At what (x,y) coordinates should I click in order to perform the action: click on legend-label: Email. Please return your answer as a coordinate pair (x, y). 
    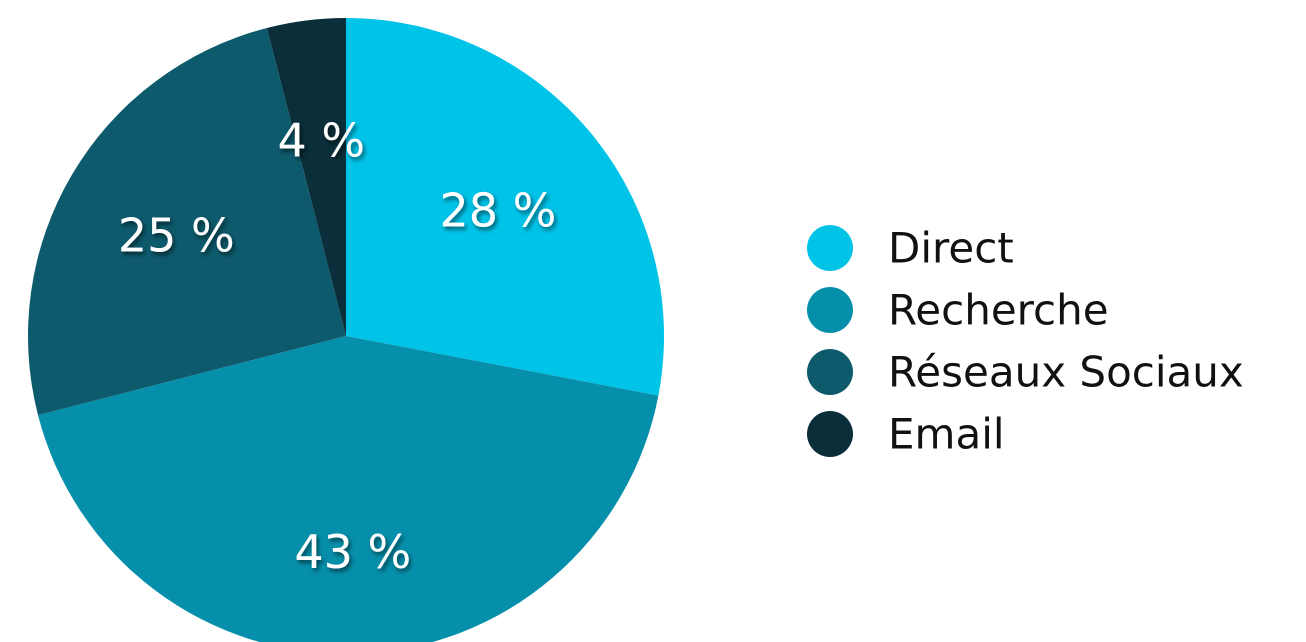
    Looking at the image, I should click on (946, 434).